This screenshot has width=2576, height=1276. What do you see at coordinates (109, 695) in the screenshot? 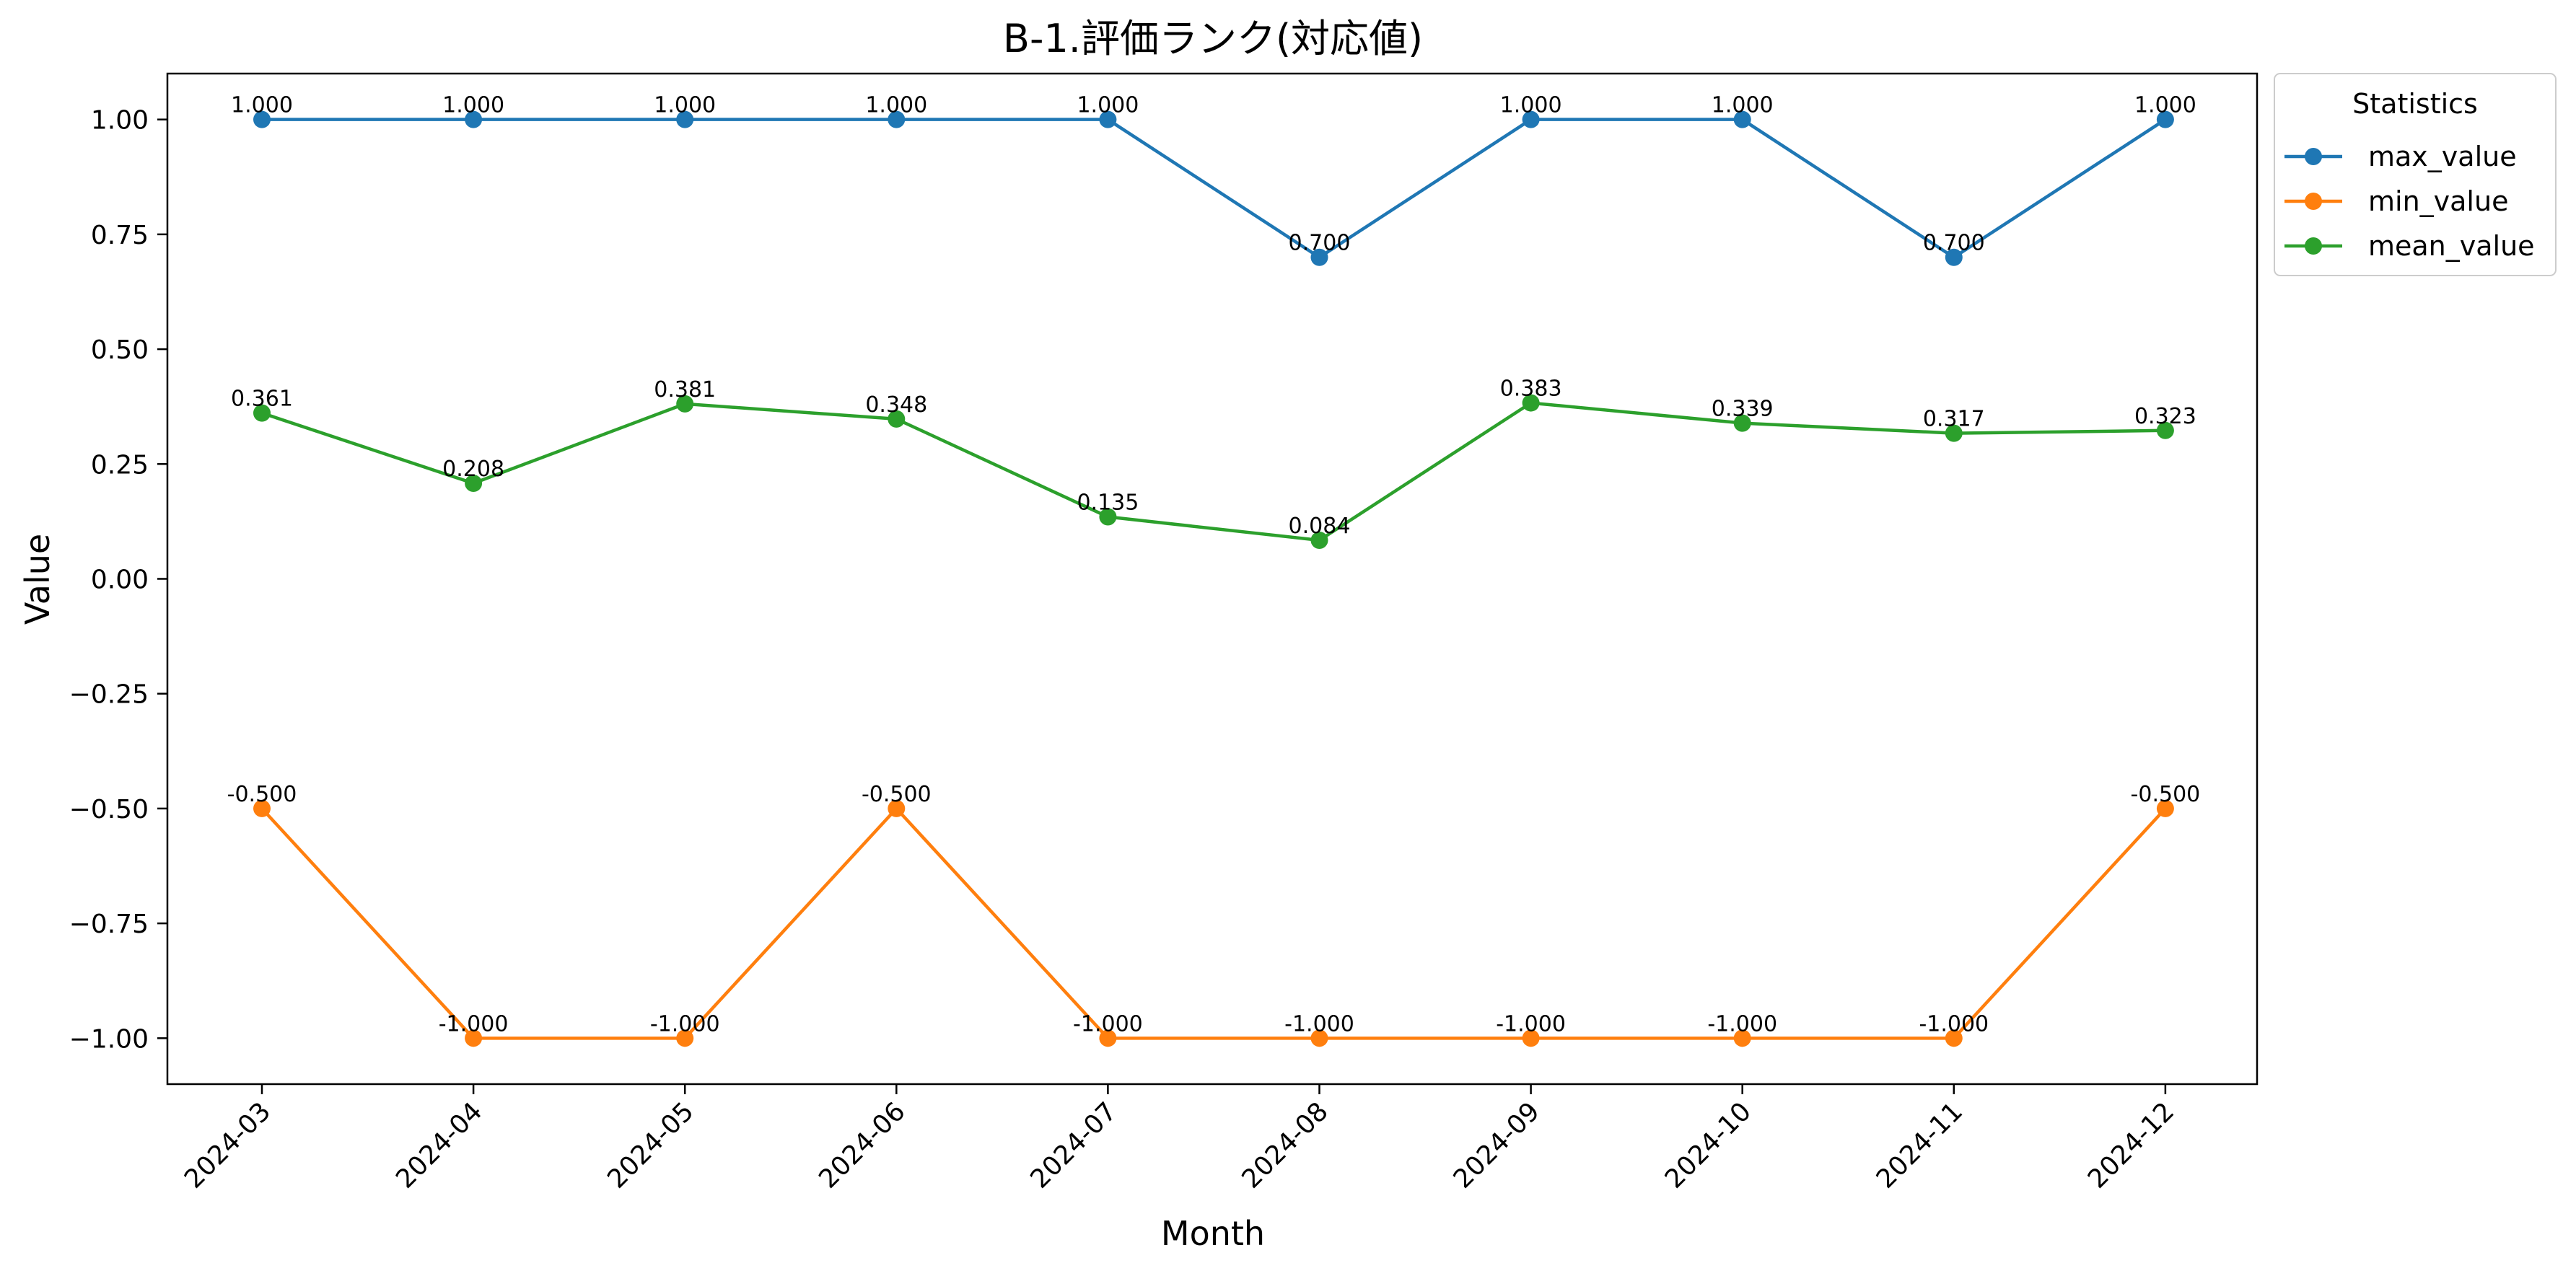
I see `y-tick-label: −0.25` at bounding box center [109, 695].